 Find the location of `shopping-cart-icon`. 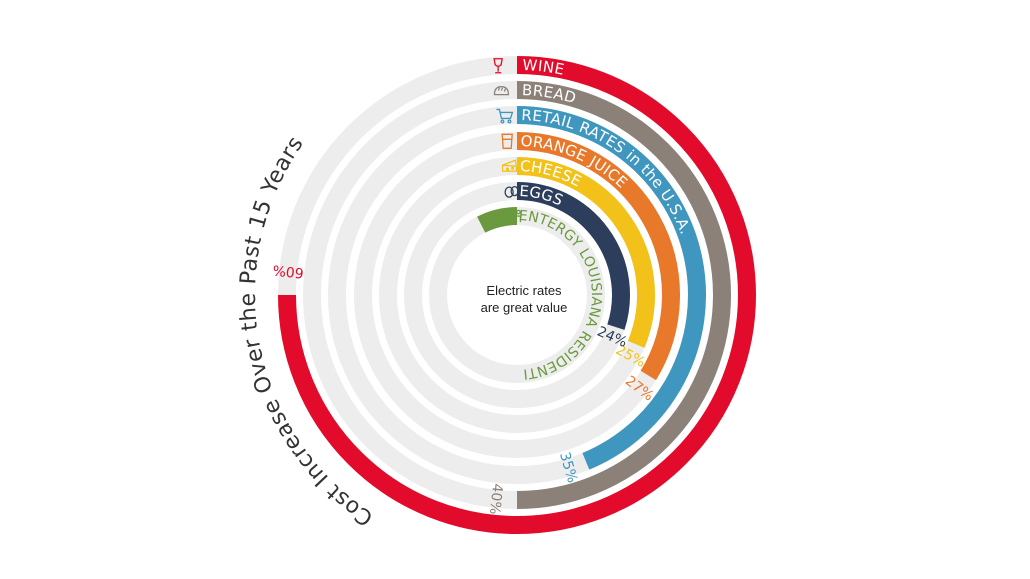

shopping-cart-icon is located at coordinates (505, 116).